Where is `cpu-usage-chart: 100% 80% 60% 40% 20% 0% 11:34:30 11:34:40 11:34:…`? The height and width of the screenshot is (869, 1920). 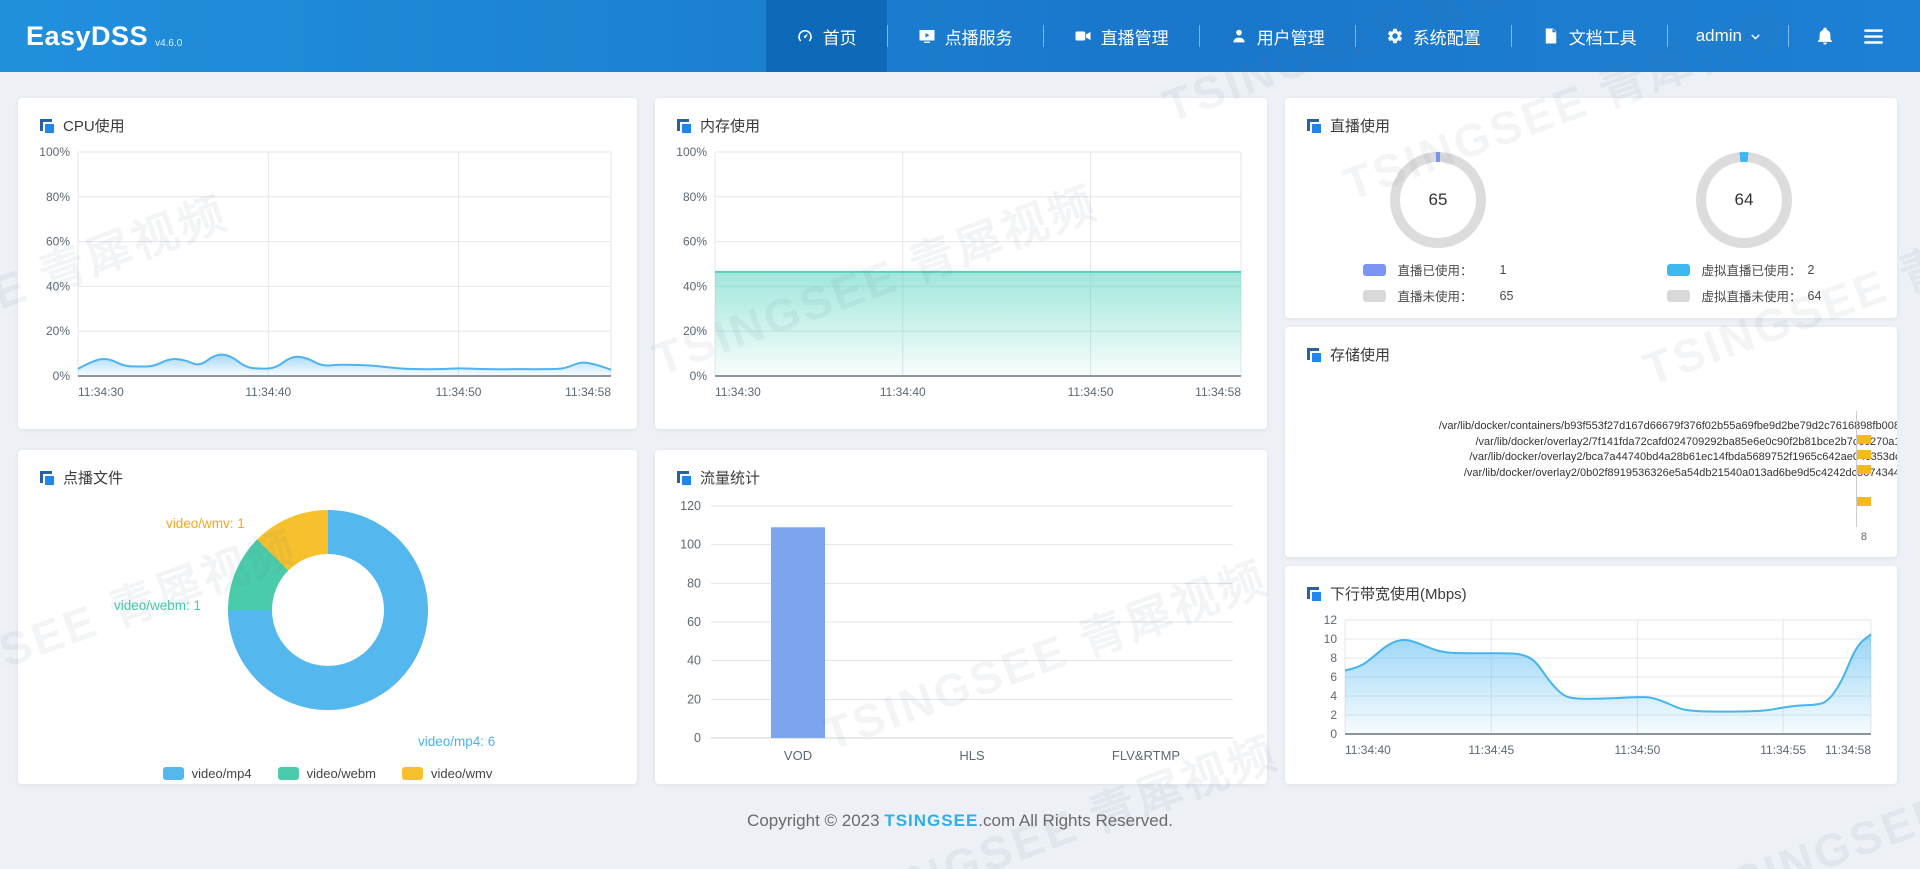
cpu-usage-chart: 100% 80% 60% 40% 20% 0% 11:34:30 11:34:40 11:34:… is located at coordinates (324, 274).